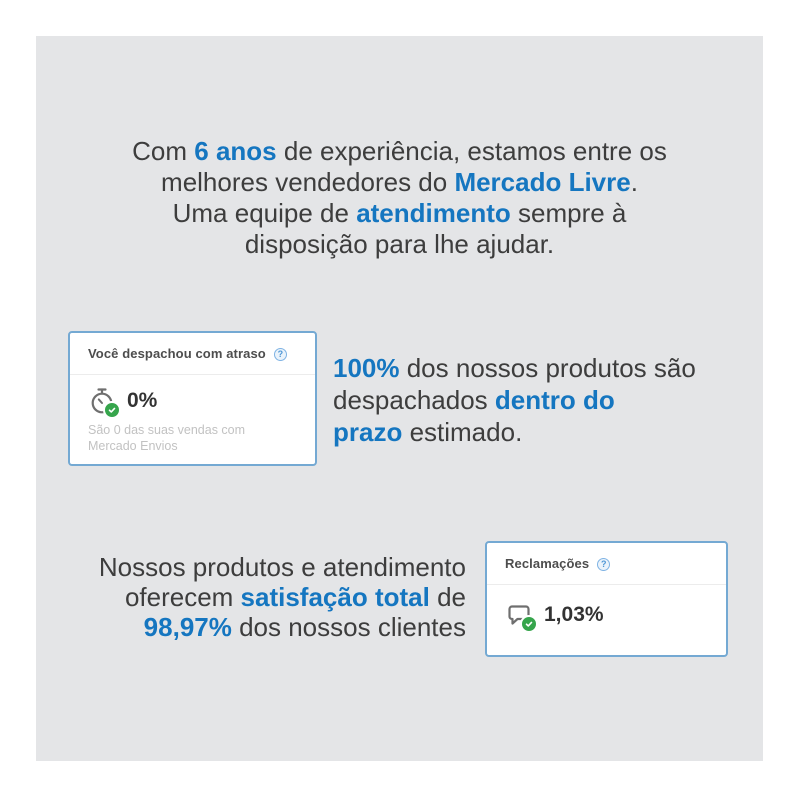 The height and width of the screenshot is (800, 800). I want to click on shipping-card-header: Você despachou com atraso ?, so click(192, 353).